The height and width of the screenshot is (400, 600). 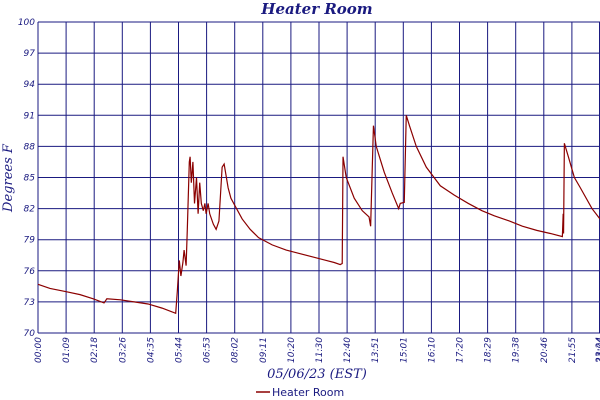 What do you see at coordinates (30, 147) in the screenshot?
I see `y-tick-label: 88` at bounding box center [30, 147].